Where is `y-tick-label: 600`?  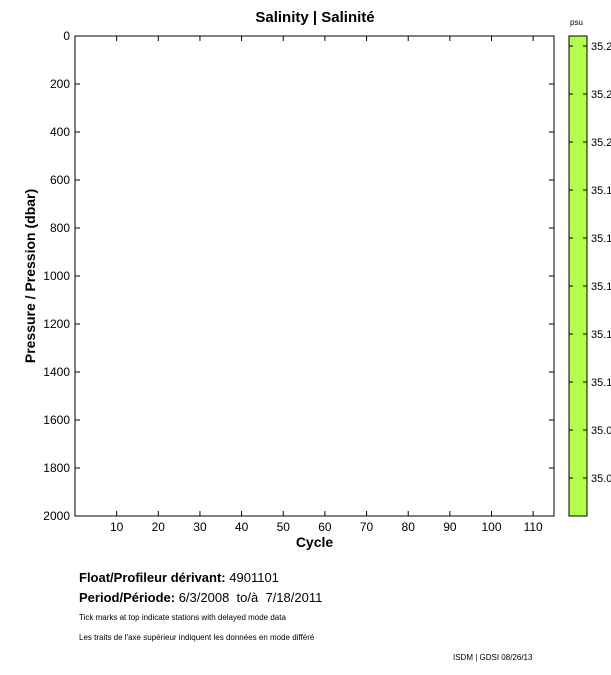
y-tick-label: 600 is located at coordinates (60, 180).